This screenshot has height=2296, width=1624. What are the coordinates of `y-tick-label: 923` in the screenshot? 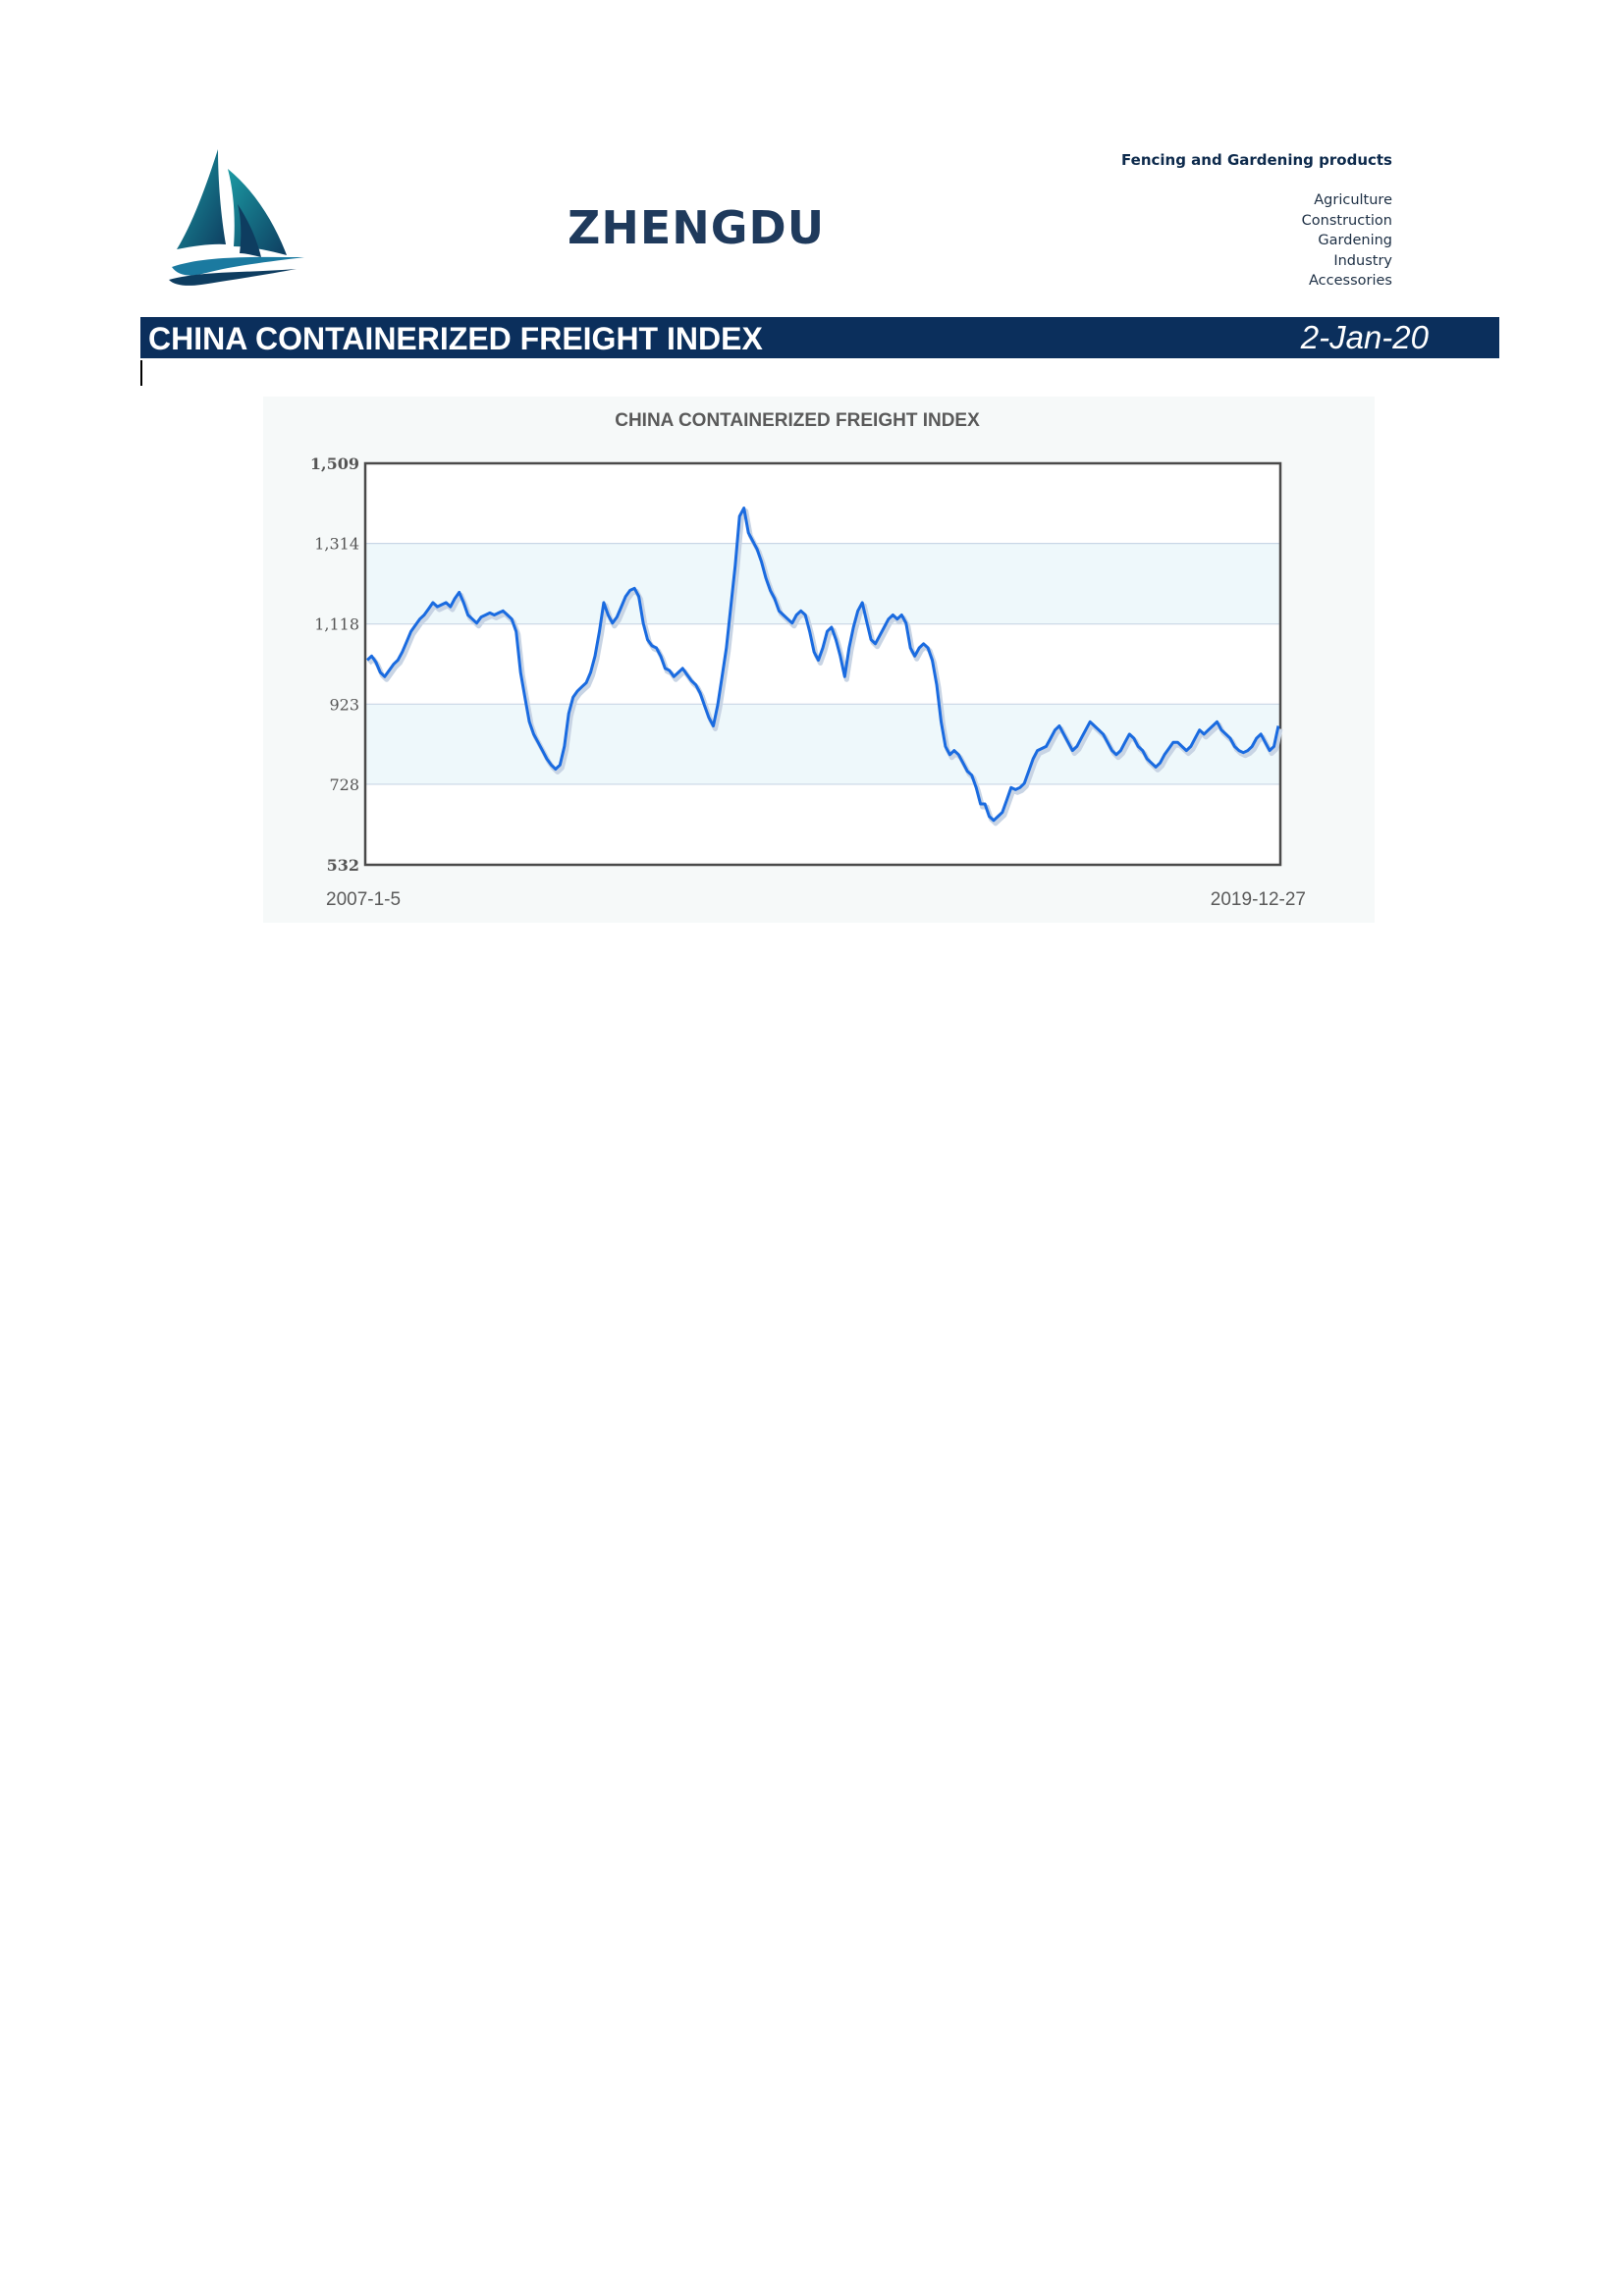 It's located at (344, 705).